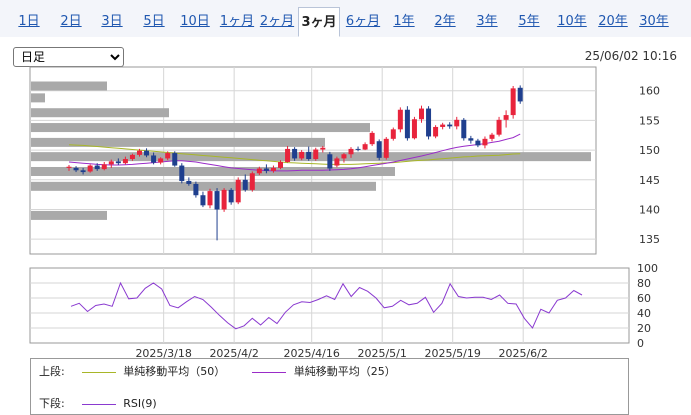 This screenshot has width=691, height=415. I want to click on price-tick-label: 155, so click(649, 120).